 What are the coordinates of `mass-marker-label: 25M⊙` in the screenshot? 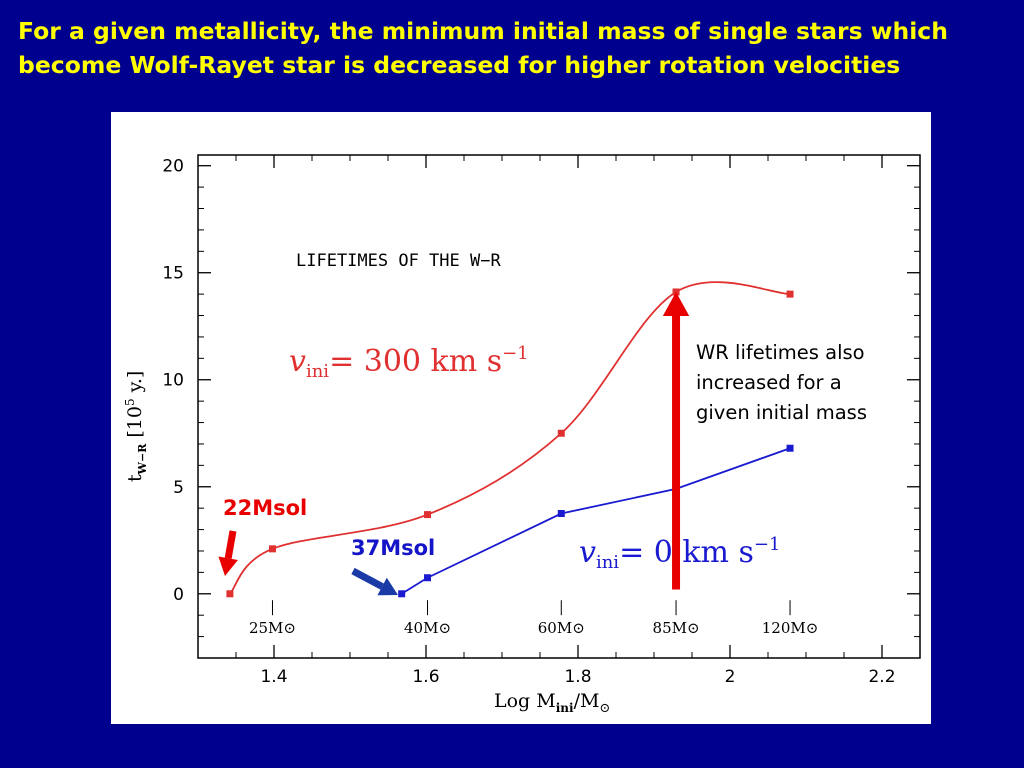 It's located at (272, 628).